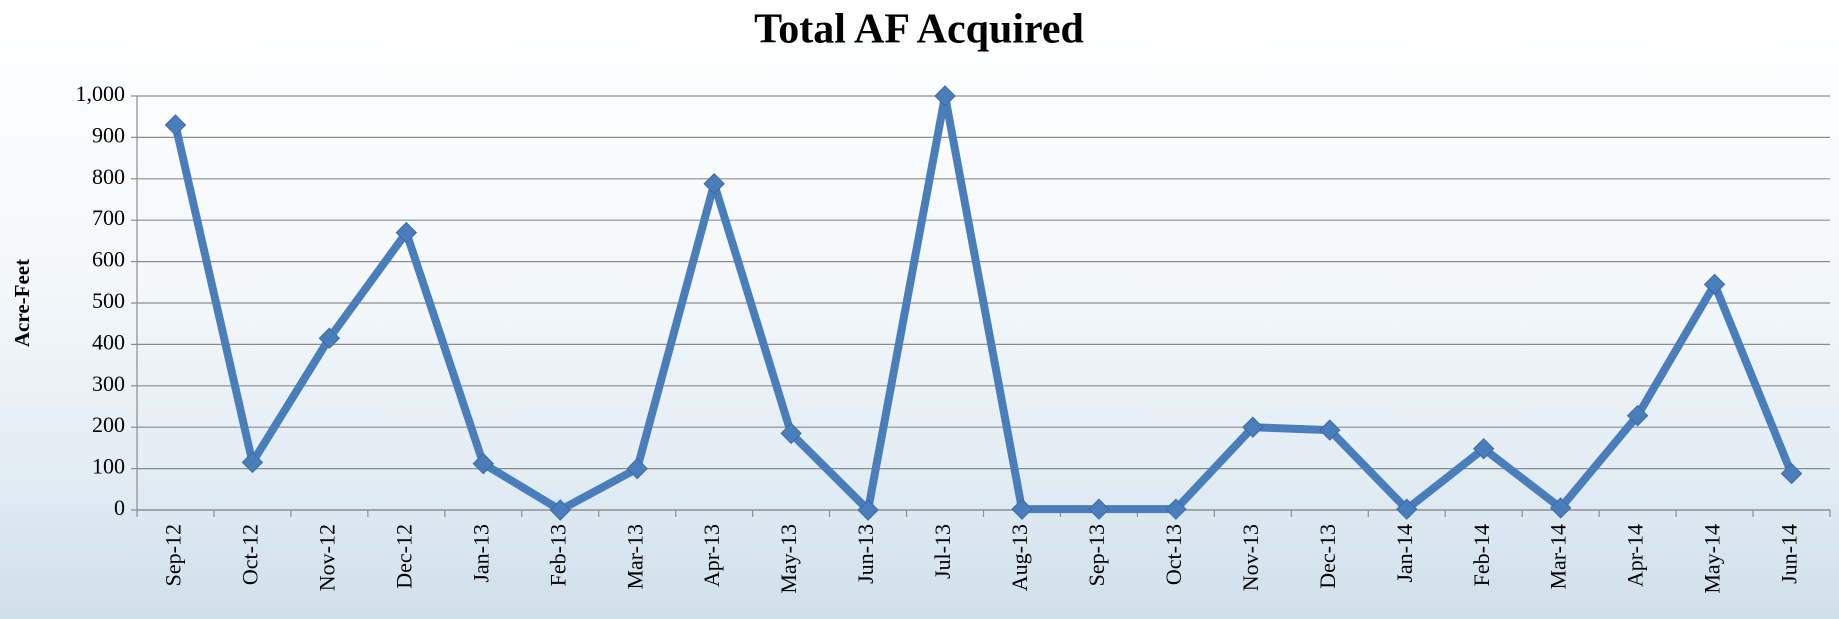 The image size is (1839, 619). Describe the element at coordinates (1635, 555) in the screenshot. I see `x-tick-label: Apr-14` at that location.